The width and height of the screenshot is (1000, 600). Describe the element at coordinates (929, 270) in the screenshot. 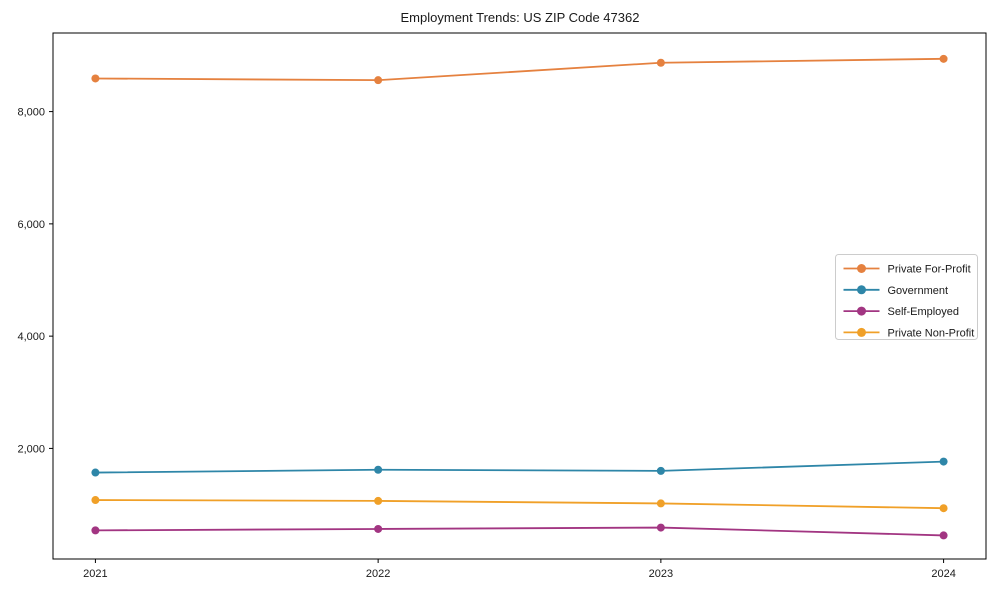

I see `legend-label: Private For-Profit` at that location.